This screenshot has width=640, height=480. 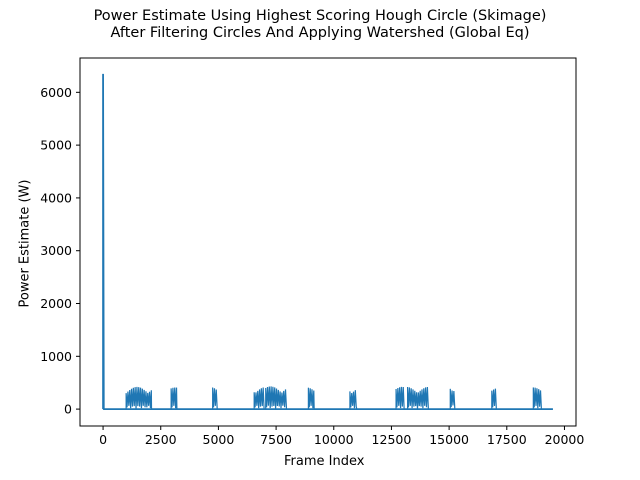 I want to click on y-axis-label: Power Estimate (W), so click(x=25, y=243).